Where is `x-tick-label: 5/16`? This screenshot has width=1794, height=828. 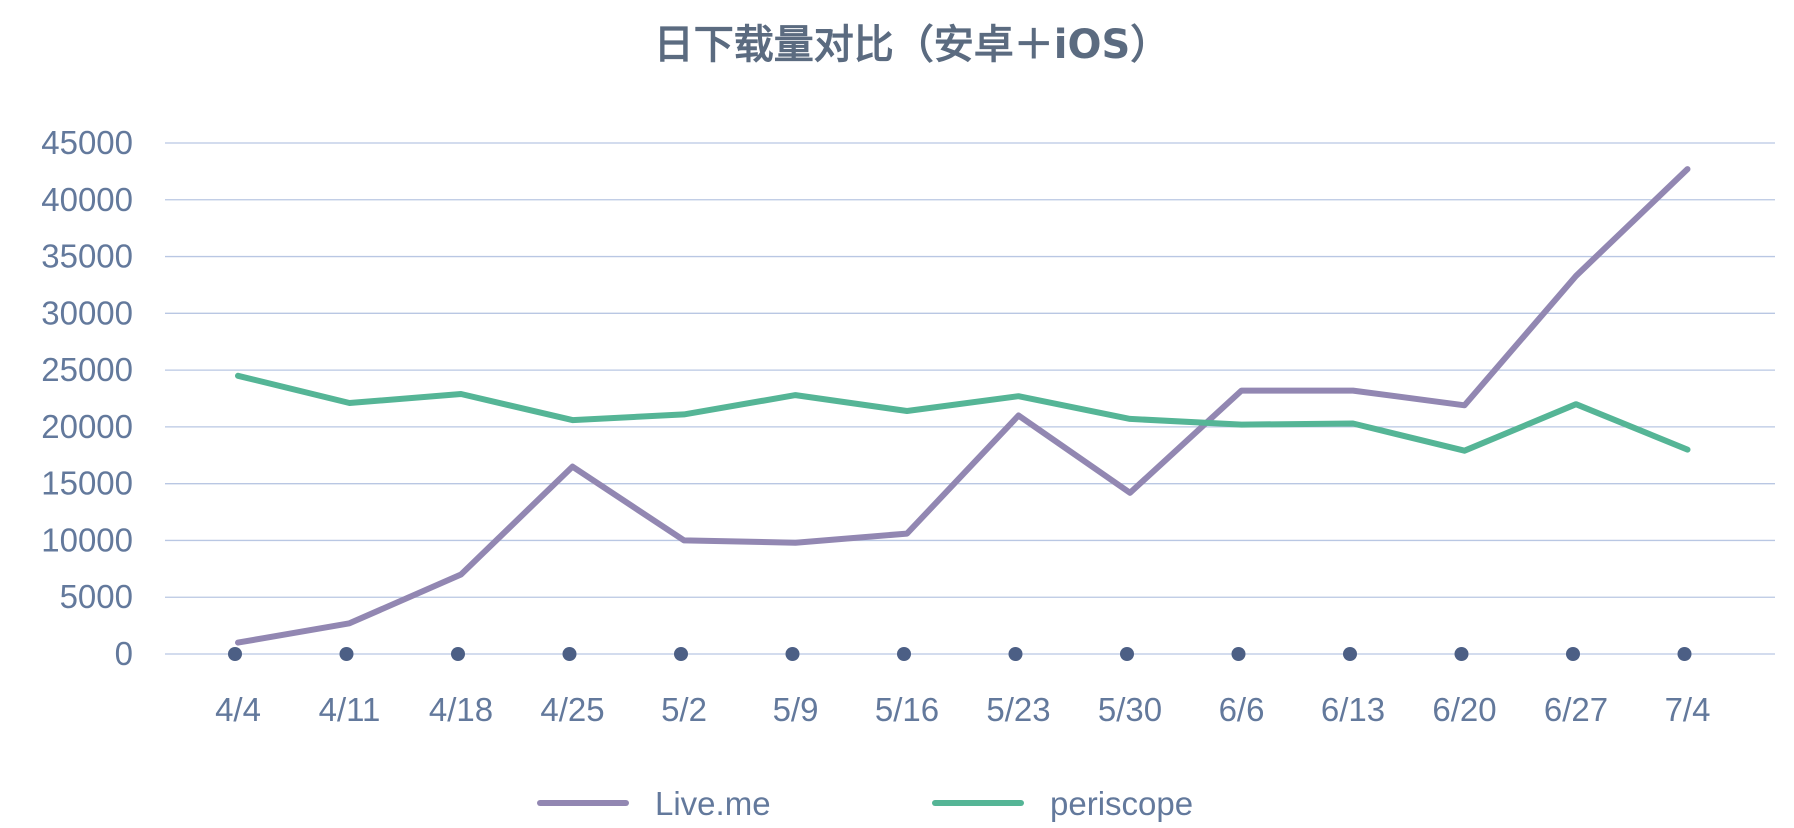 x-tick-label: 5/16 is located at coordinates (907, 709).